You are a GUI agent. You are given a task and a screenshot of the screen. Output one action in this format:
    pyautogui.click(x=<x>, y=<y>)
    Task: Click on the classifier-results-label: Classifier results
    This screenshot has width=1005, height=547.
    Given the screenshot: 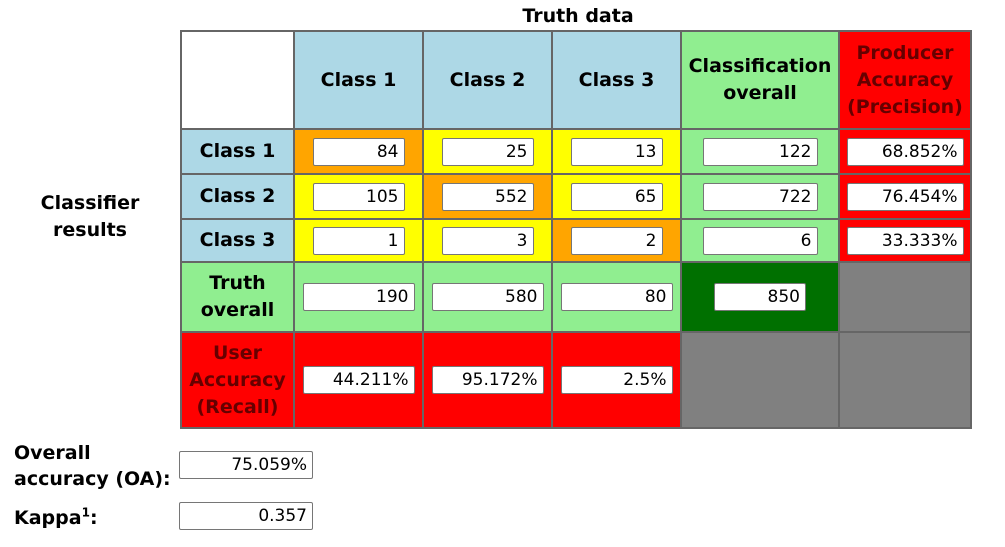 What is the action you would take?
    pyautogui.click(x=90, y=216)
    